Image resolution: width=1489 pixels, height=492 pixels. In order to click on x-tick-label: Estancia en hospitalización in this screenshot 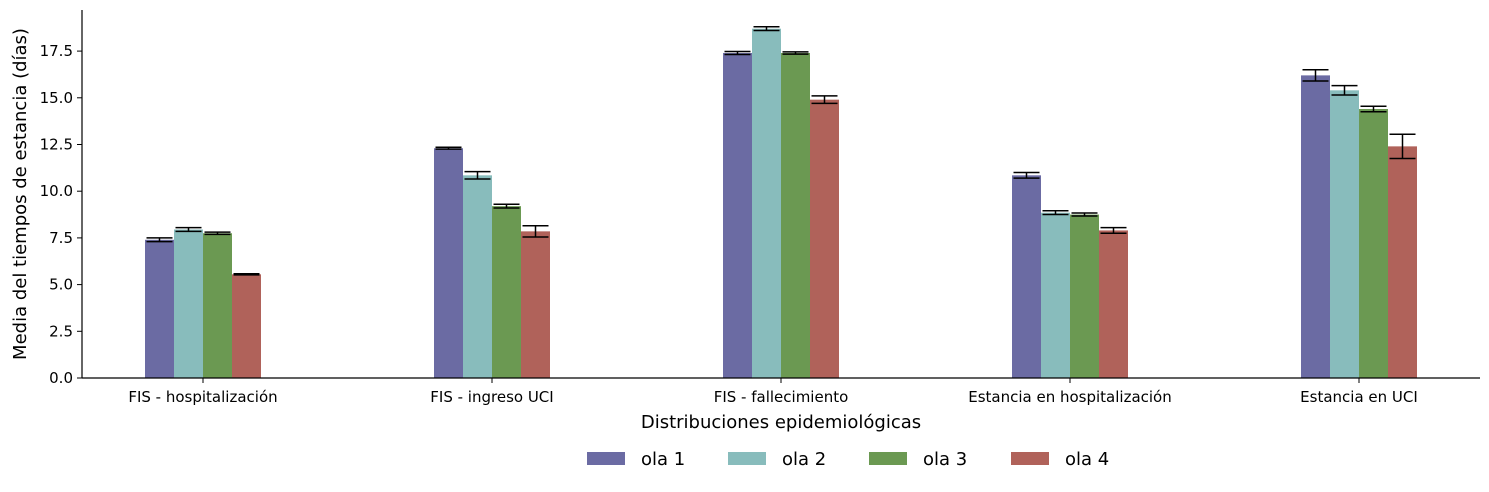, I will do `click(1070, 397)`.